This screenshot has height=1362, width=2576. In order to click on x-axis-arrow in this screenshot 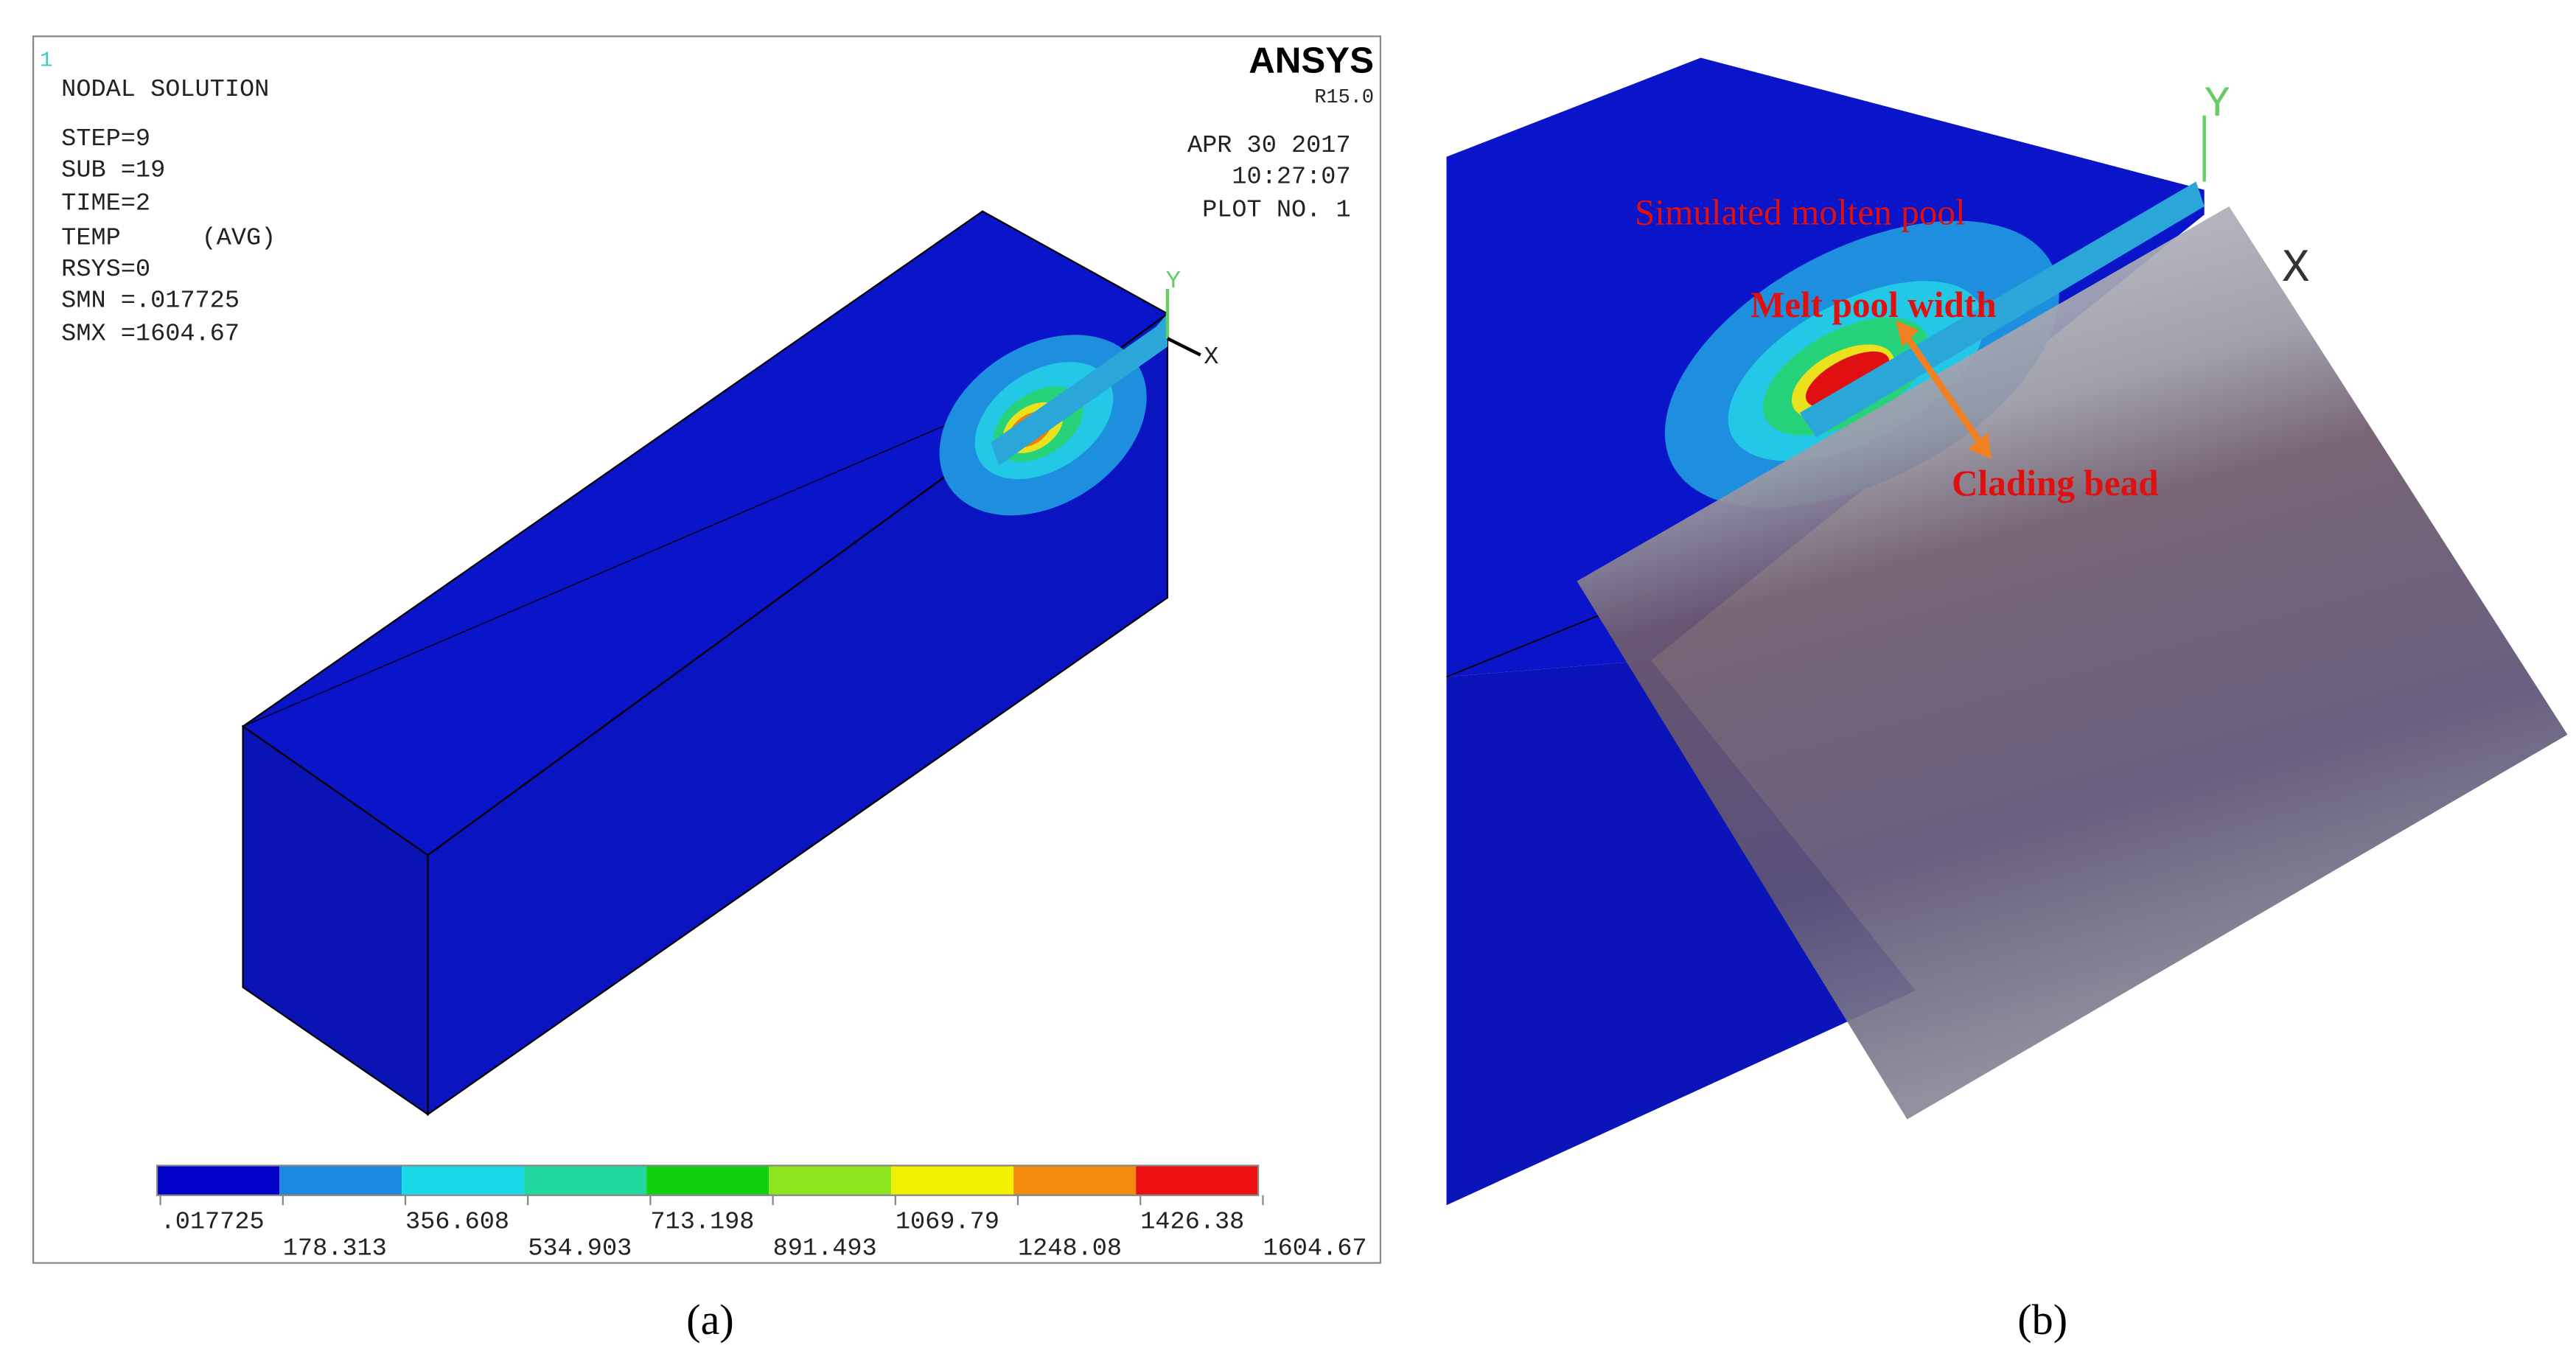, I will do `click(1183, 347)`.